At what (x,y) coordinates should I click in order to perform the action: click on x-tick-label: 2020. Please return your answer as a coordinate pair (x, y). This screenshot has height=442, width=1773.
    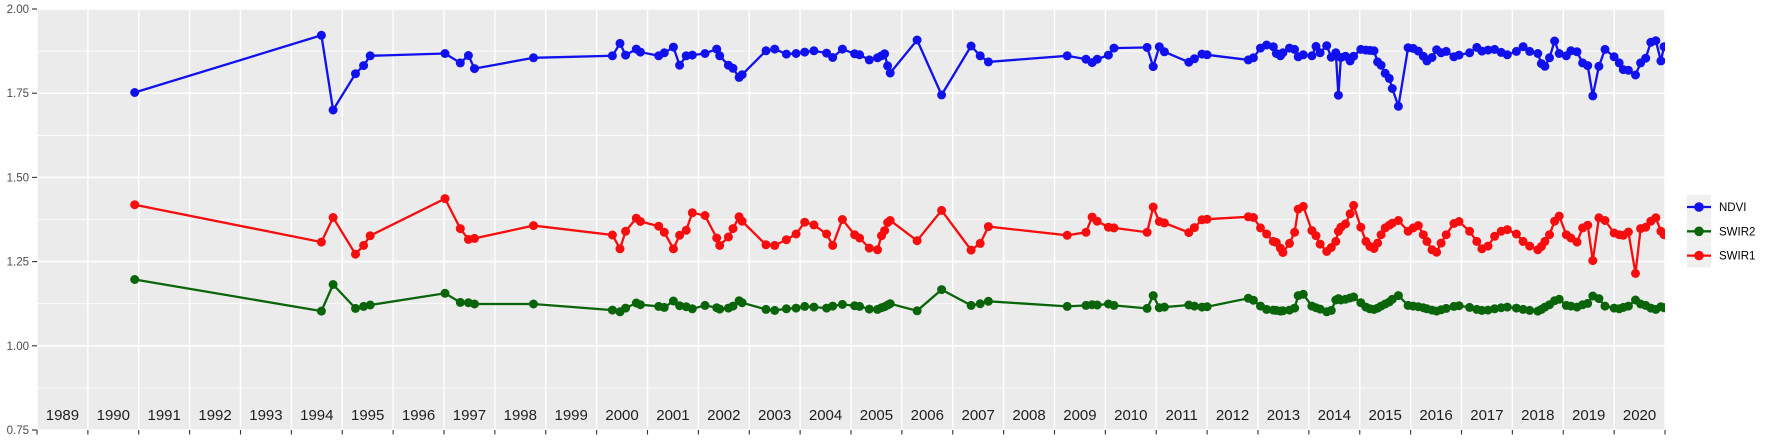
    Looking at the image, I should click on (1639, 415).